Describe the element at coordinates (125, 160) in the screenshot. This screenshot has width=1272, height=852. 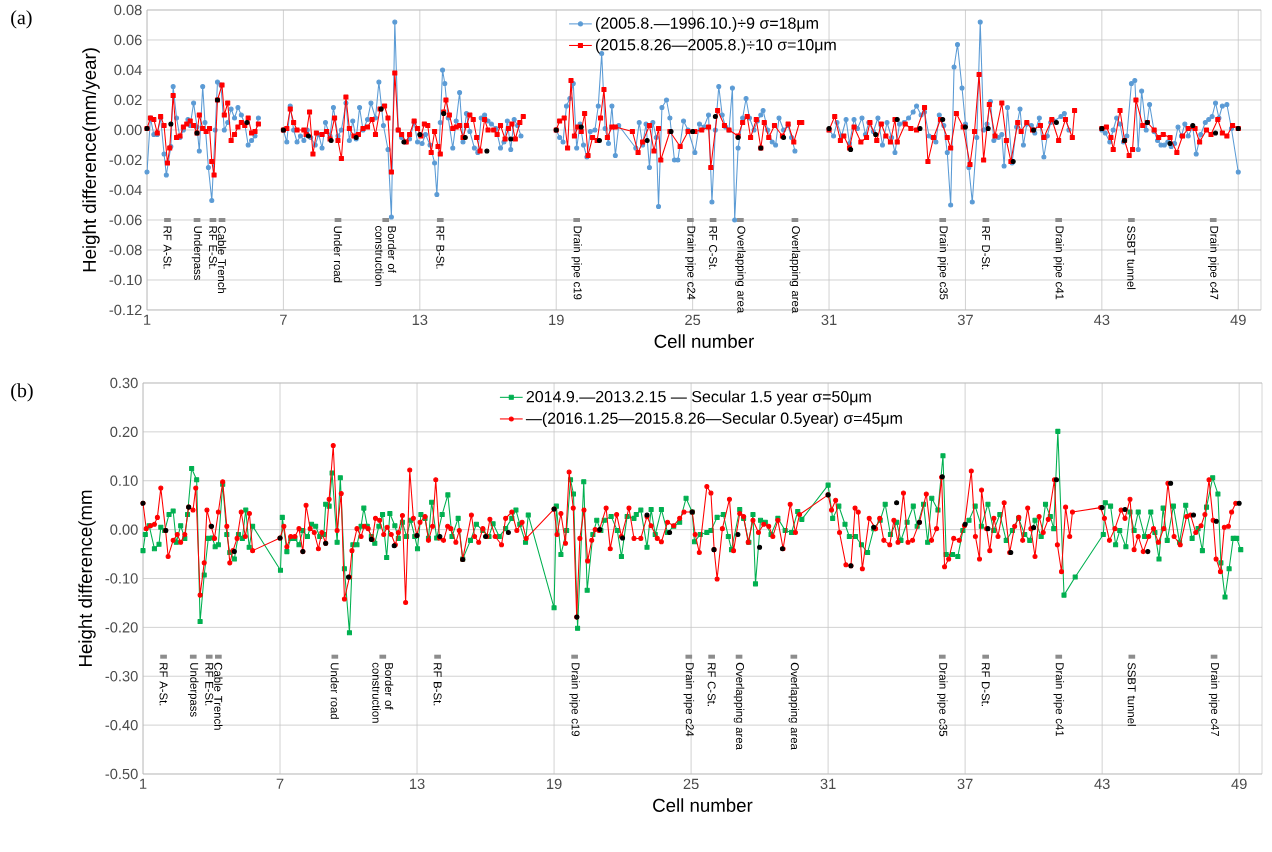
I see `y-tick-label: -0.02` at that location.